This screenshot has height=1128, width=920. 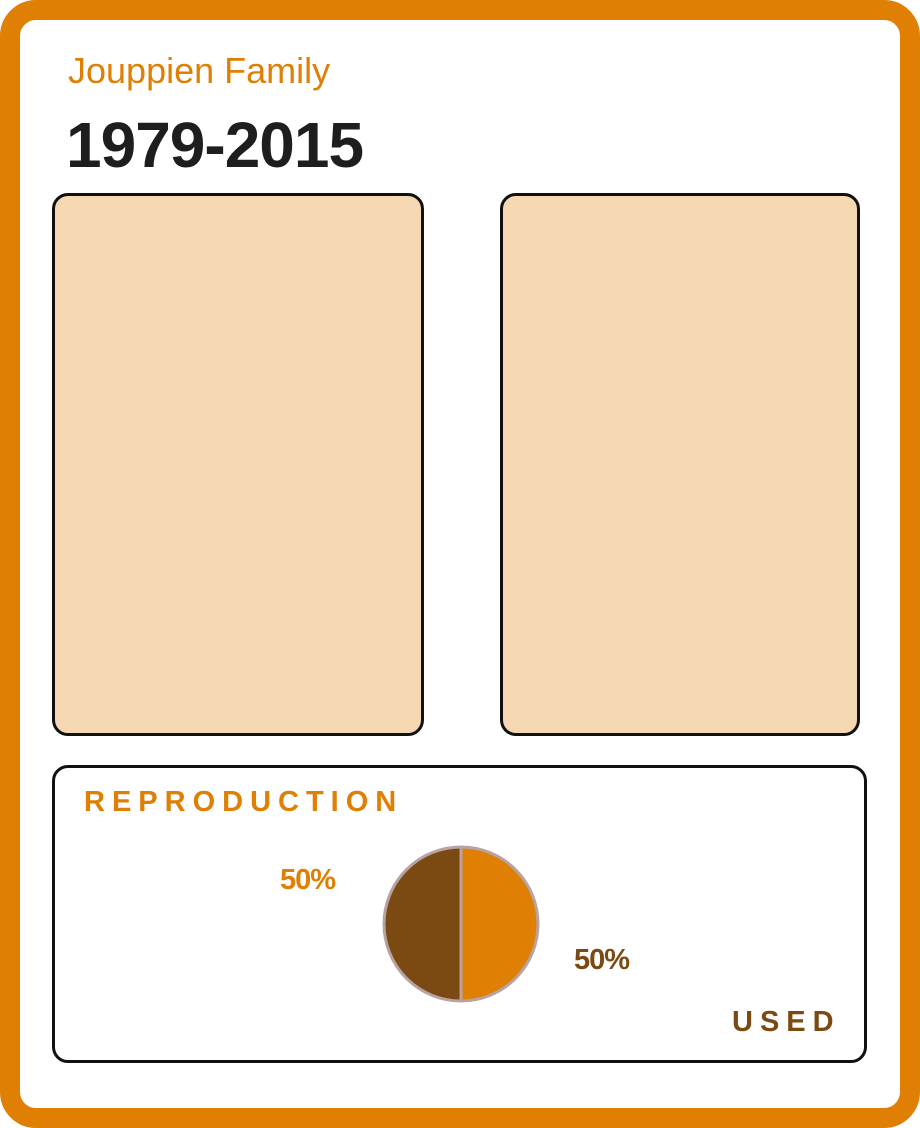 I want to click on pie-slice-used, so click(x=422, y=924).